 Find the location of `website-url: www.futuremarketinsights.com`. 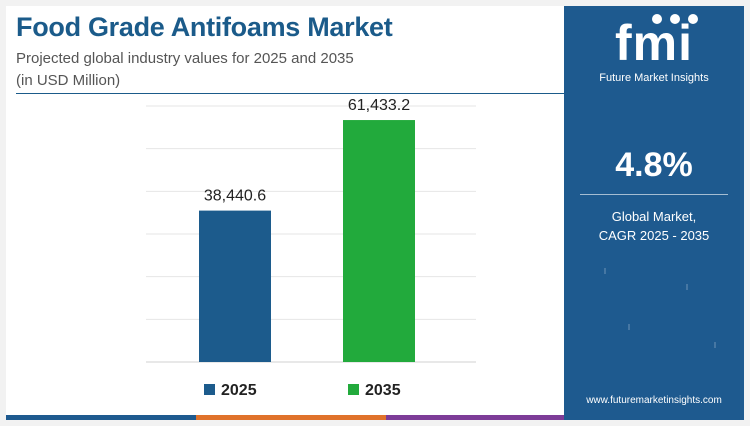

website-url: www.futuremarketinsights.com is located at coordinates (654, 400).